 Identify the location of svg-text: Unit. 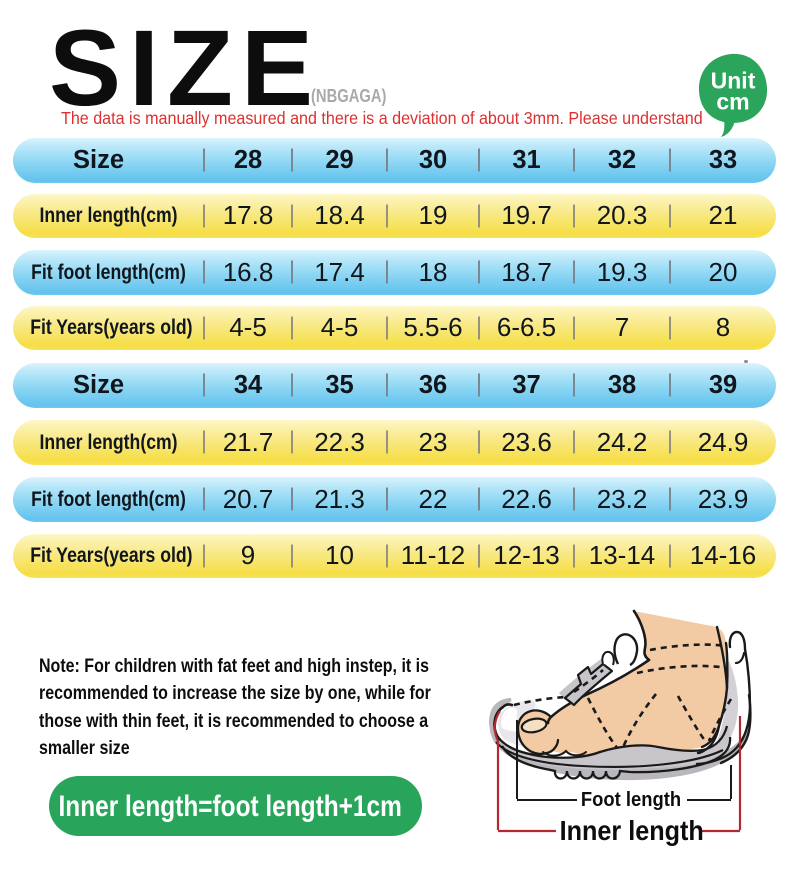
(733, 81).